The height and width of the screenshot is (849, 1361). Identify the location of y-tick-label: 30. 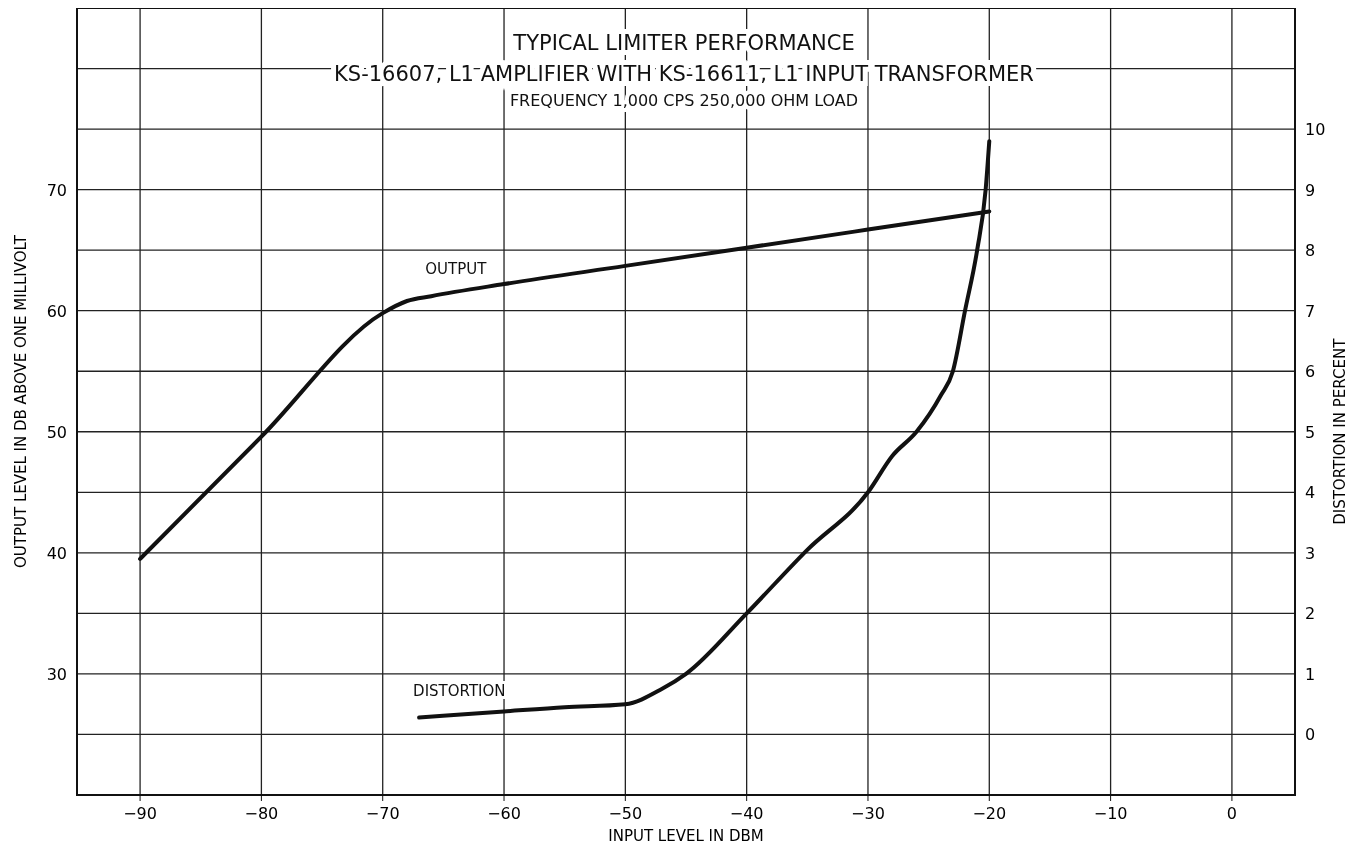
(56, 674).